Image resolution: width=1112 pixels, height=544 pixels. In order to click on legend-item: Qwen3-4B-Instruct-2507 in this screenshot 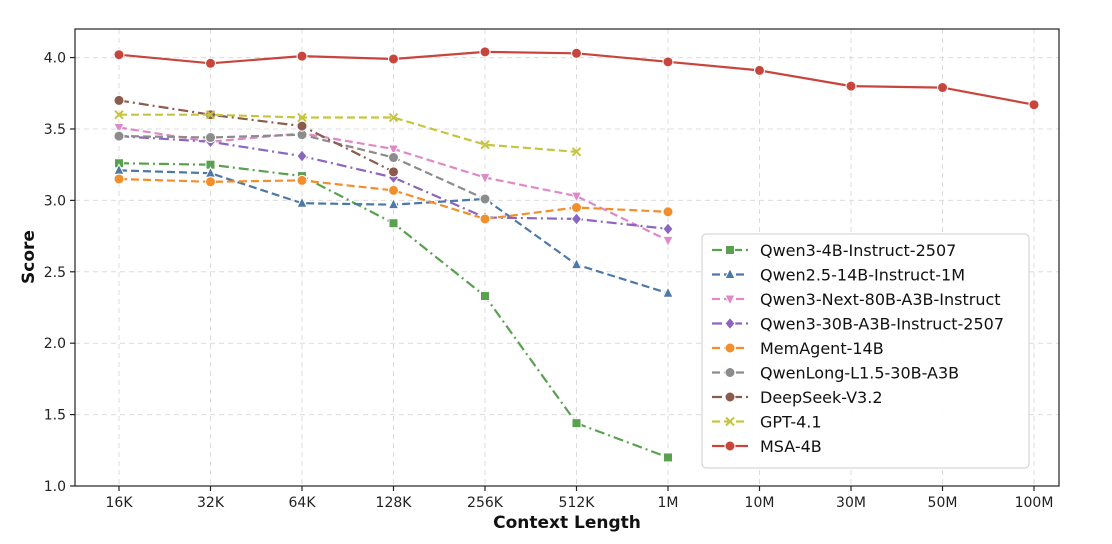, I will do `click(834, 250)`.